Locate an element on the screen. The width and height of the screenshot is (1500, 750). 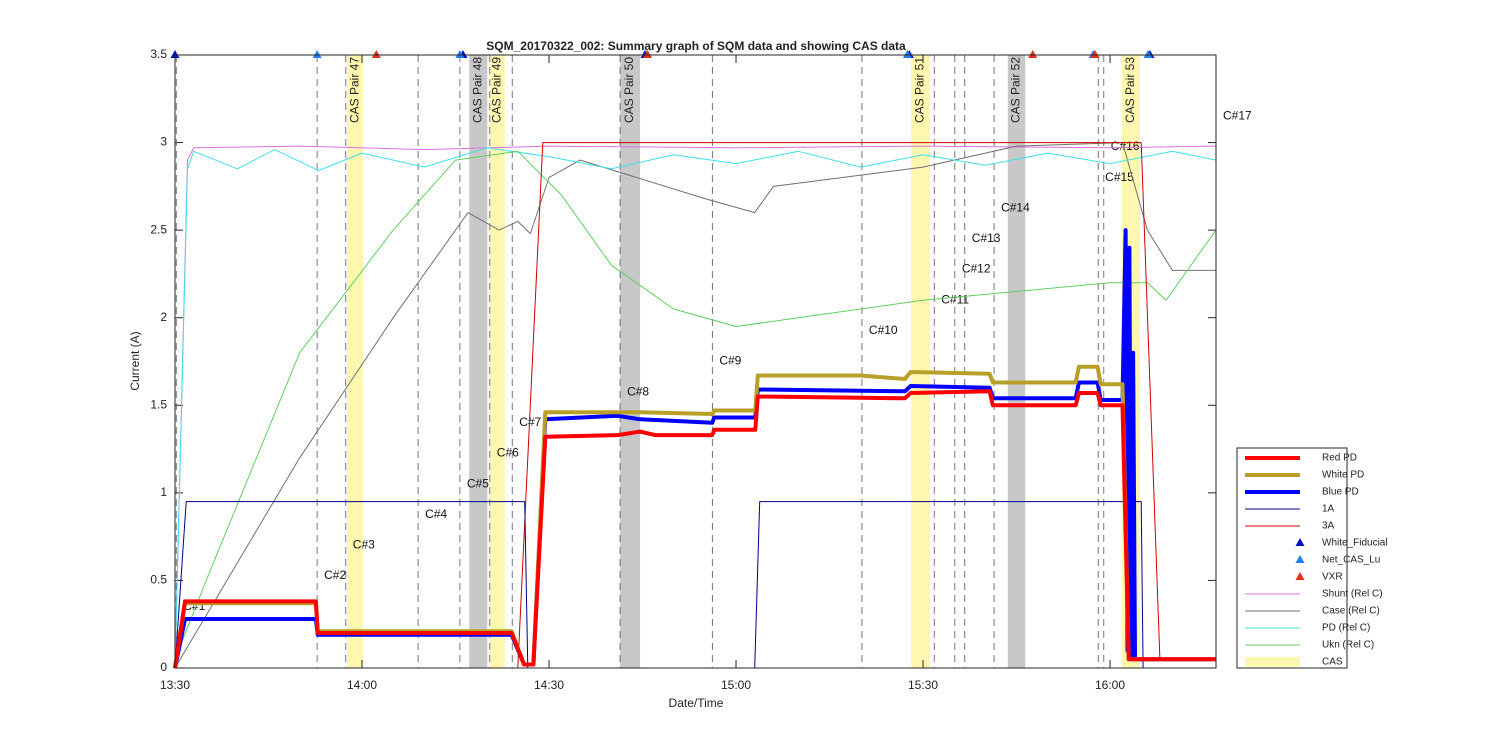
annotation-label: C#9 is located at coordinates (730, 361).